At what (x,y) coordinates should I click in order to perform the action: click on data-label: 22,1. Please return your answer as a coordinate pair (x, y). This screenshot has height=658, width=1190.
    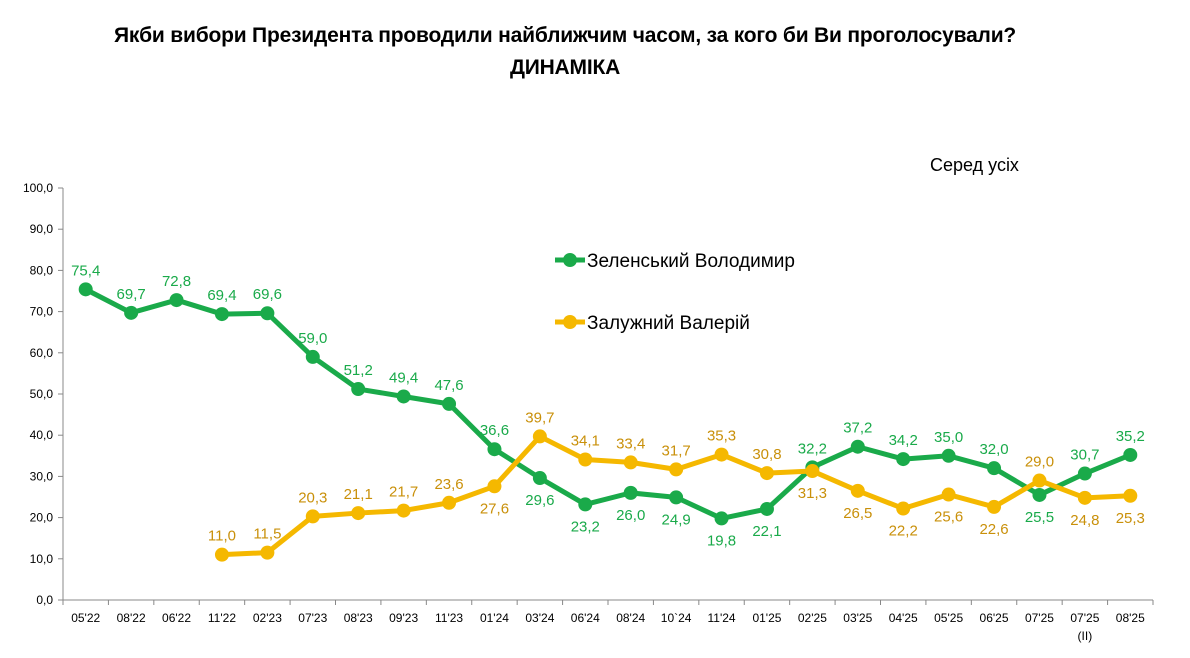
    Looking at the image, I should click on (766, 531).